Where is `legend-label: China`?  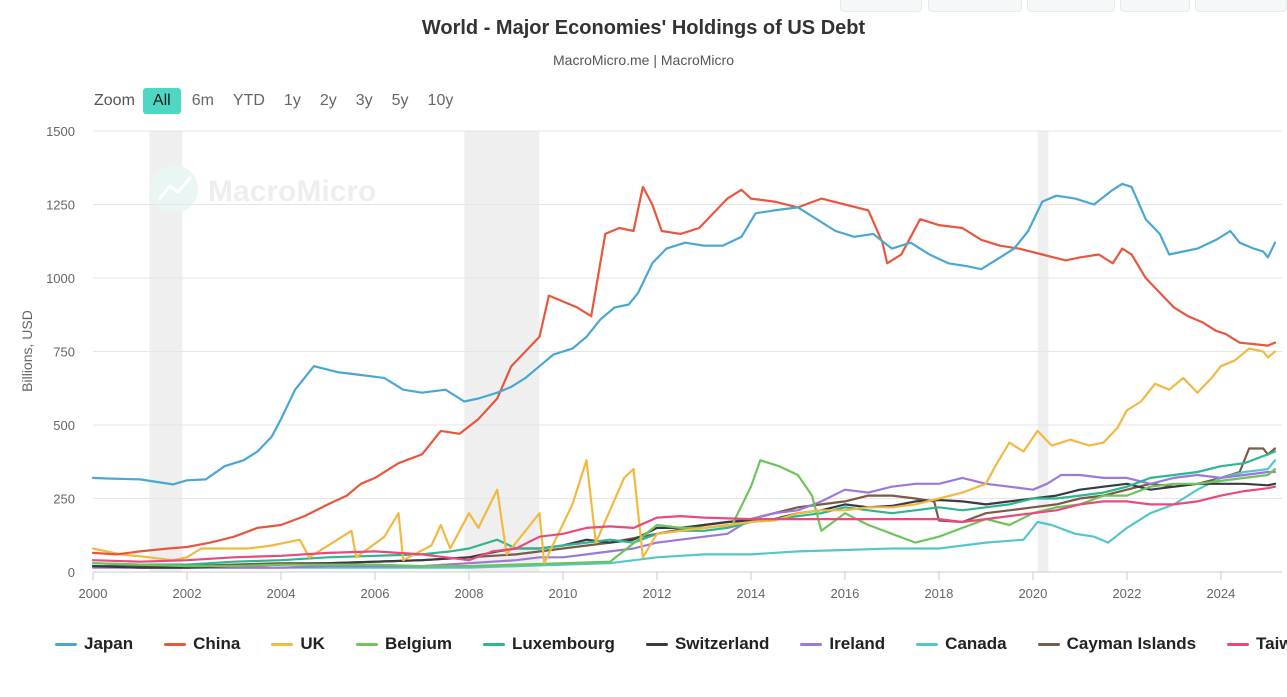 legend-label: China is located at coordinates (217, 643).